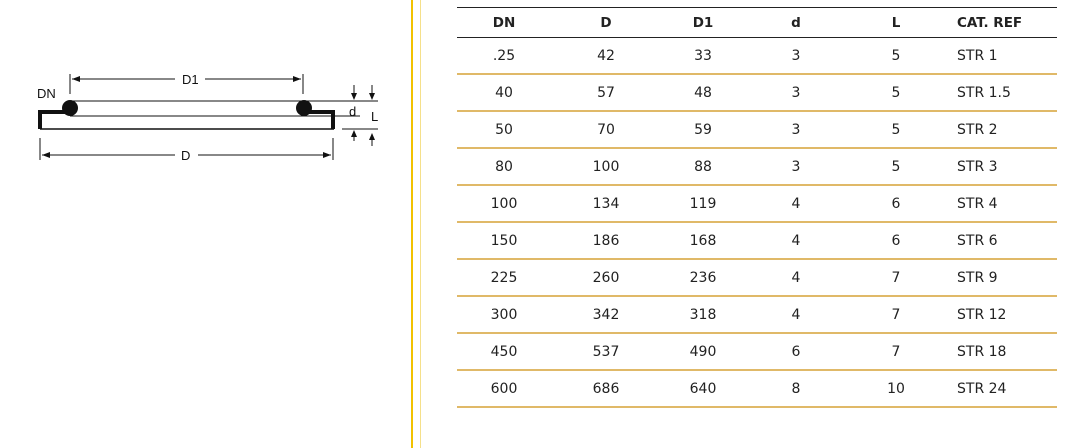 The height and width of the screenshot is (448, 1086). I want to click on table-cell: 57, so click(606, 93).